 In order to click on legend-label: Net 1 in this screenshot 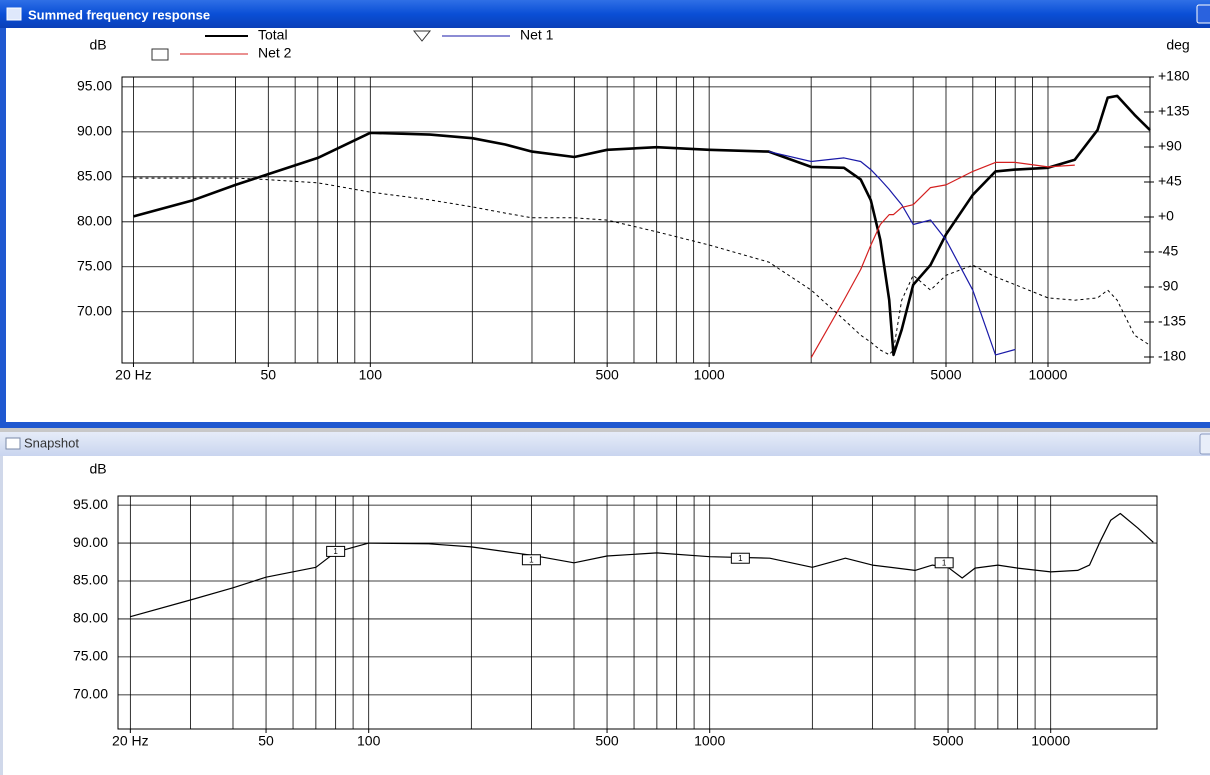, I will do `click(537, 35)`.